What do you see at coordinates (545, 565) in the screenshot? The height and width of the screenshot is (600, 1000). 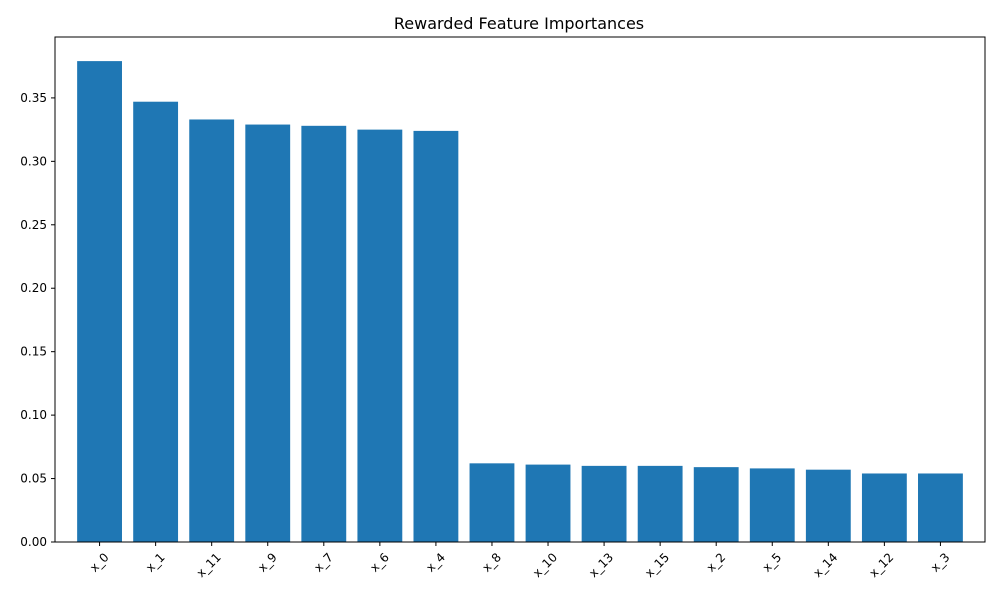 I see `x-tick-label: x_10` at bounding box center [545, 565].